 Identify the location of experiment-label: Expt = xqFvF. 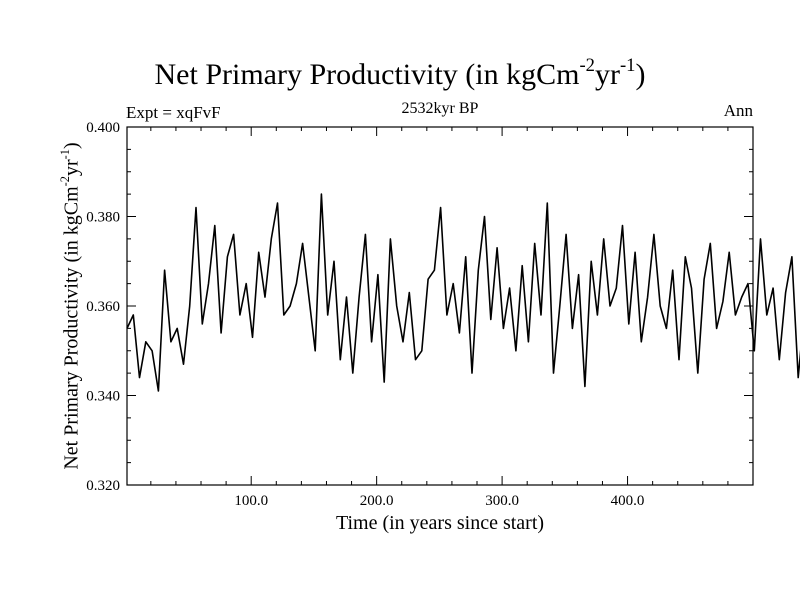
(173, 112).